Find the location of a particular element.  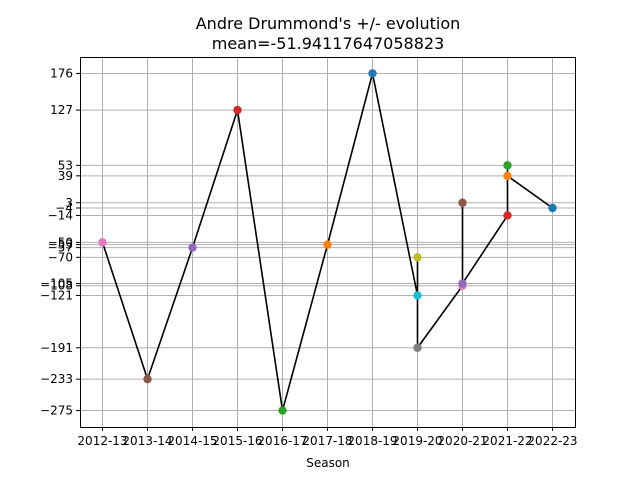

y-tick-label: −4 is located at coordinates (64, 208).